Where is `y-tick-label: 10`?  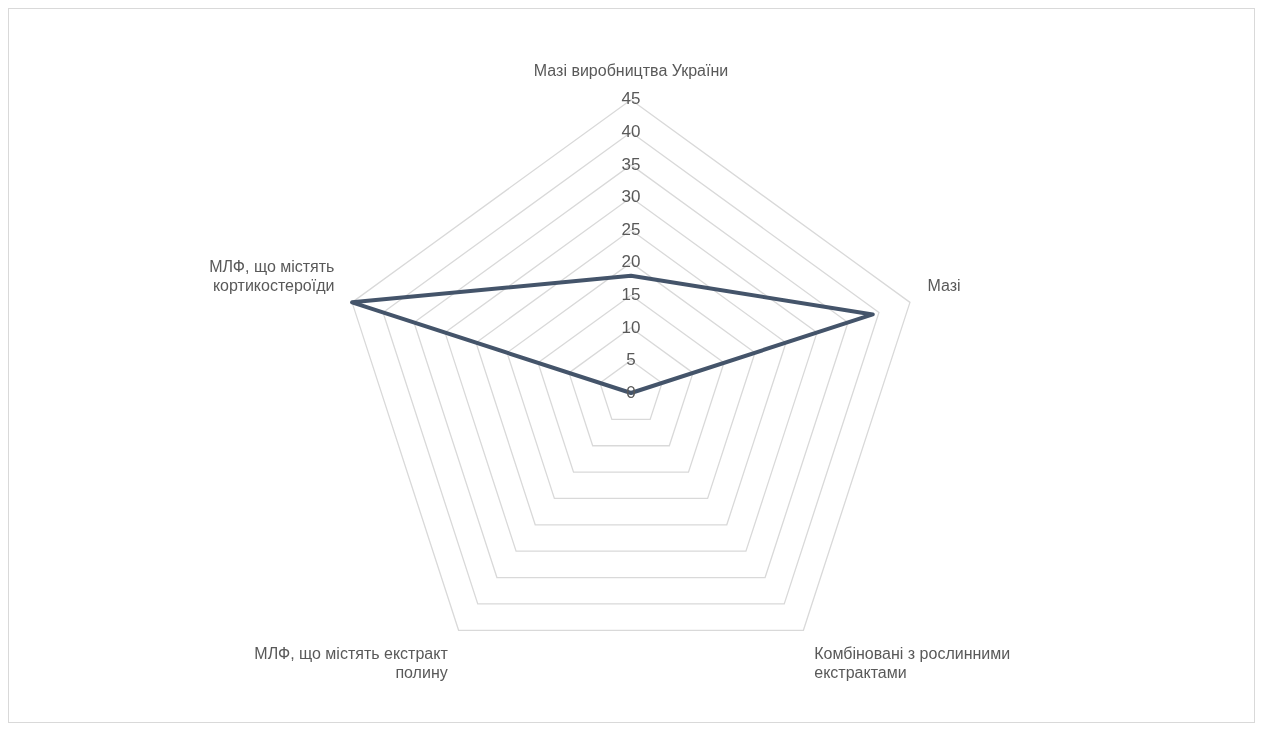 y-tick-label: 10 is located at coordinates (631, 327).